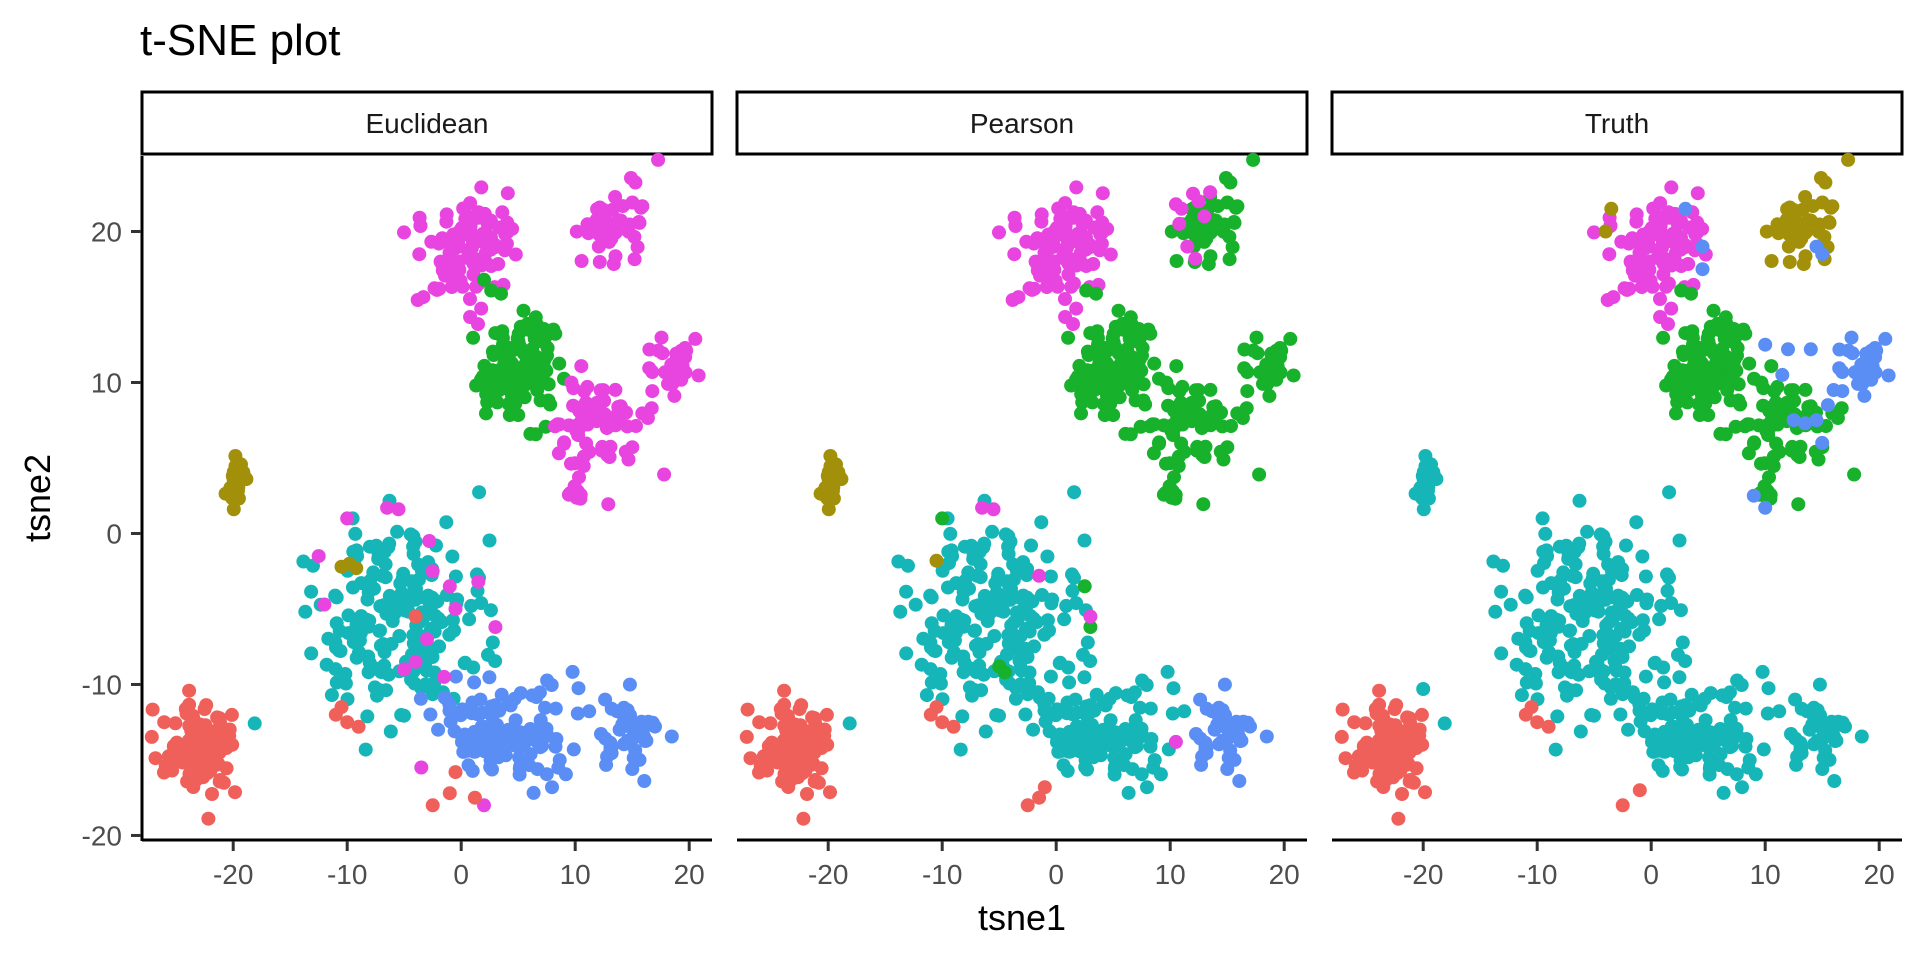 The image size is (1920, 960). I want to click on strip-pearson, so click(1022, 123).